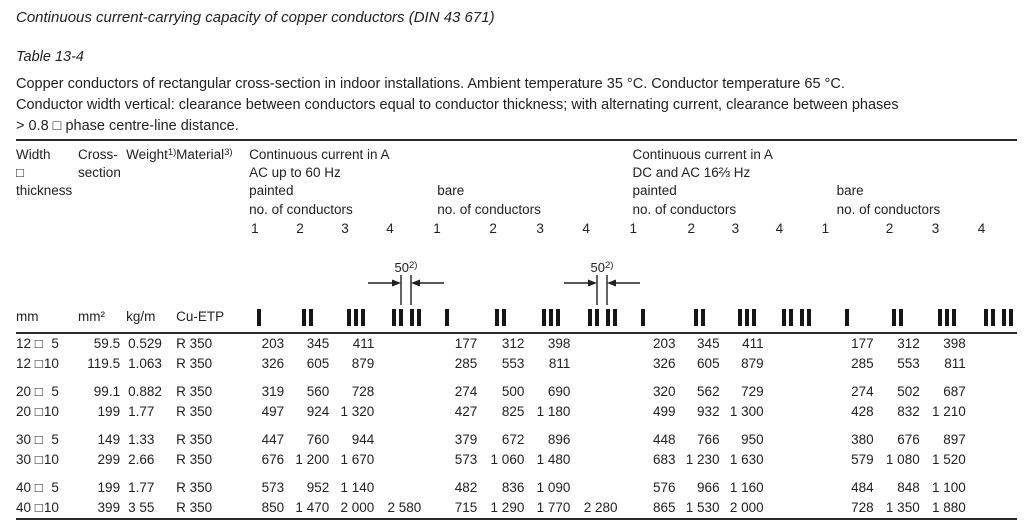 This screenshot has height=526, width=1033. What do you see at coordinates (99, 163) in the screenshot?
I see `cross-section-header: Cross- section` at bounding box center [99, 163].